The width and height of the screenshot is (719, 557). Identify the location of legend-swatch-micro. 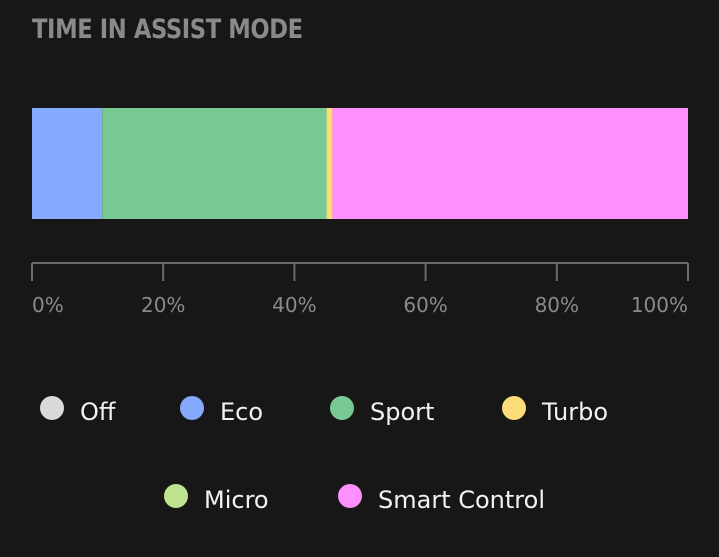
(176, 496).